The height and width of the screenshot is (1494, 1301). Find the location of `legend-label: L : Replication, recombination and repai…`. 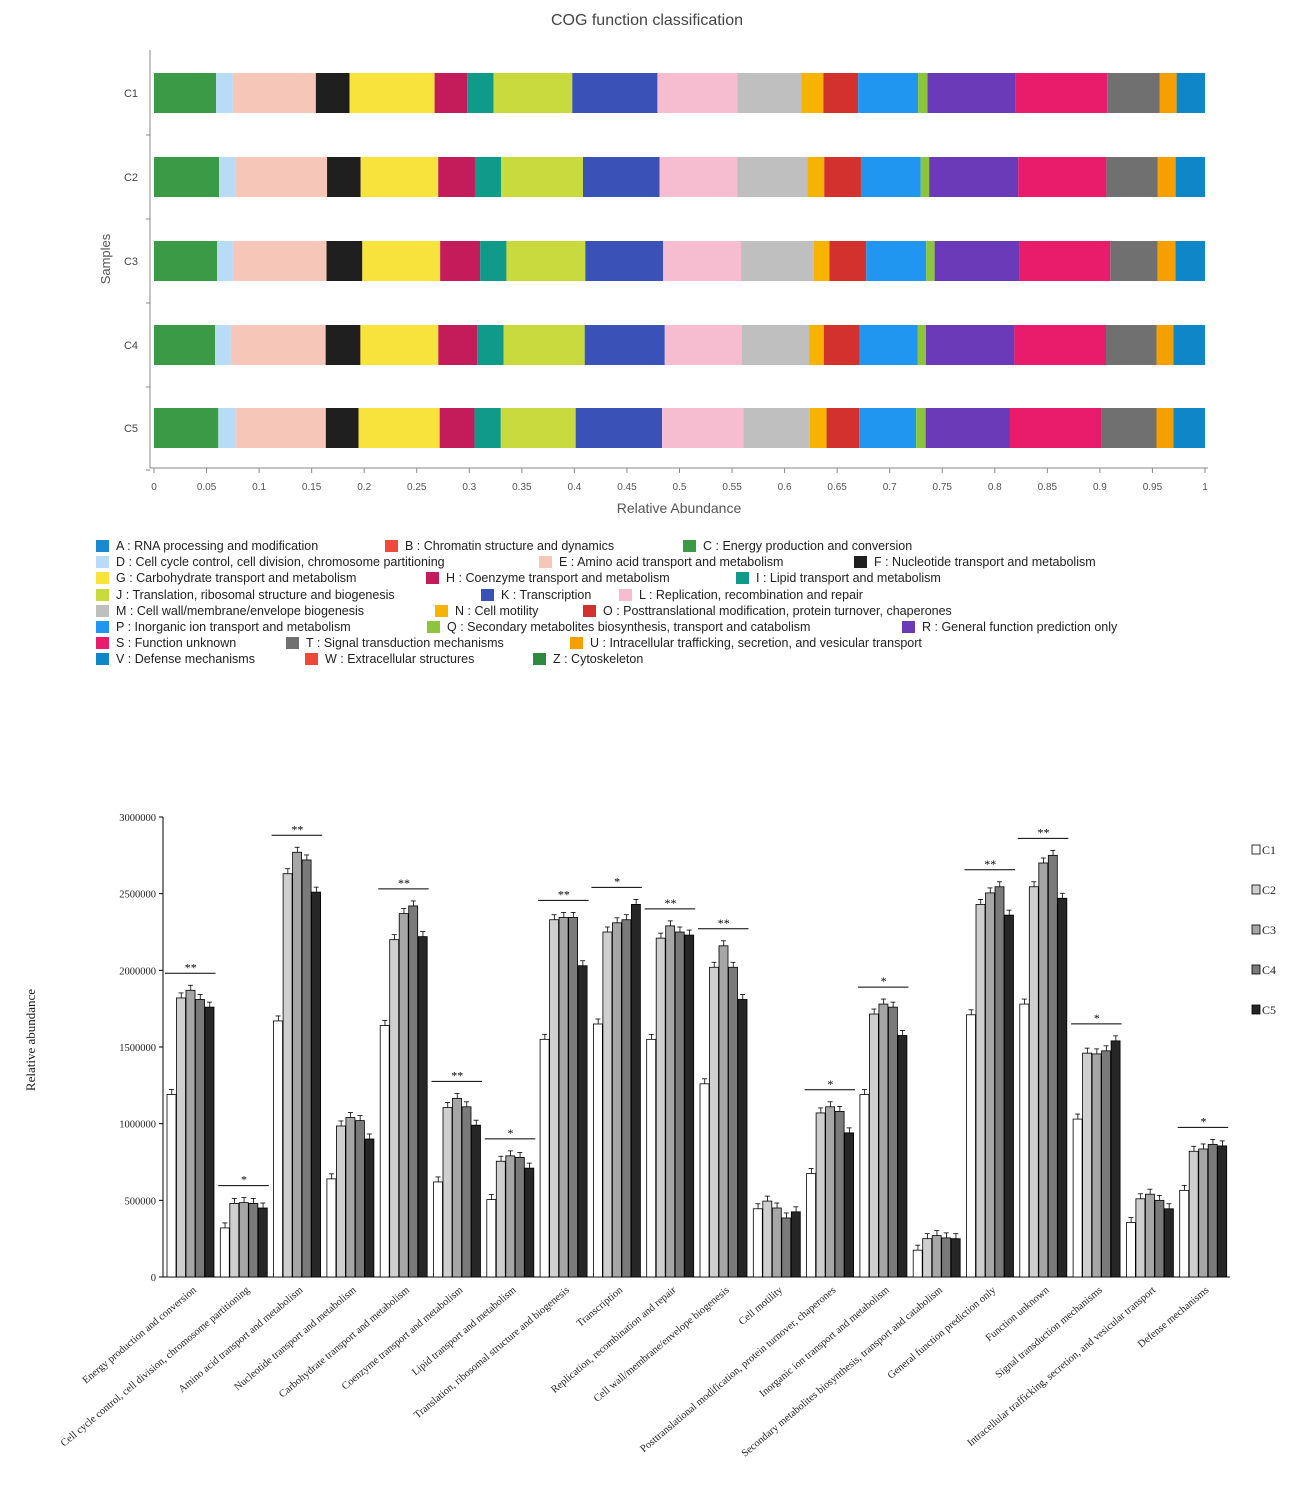

legend-label: L : Replication, recombination and repai… is located at coordinates (751, 594).